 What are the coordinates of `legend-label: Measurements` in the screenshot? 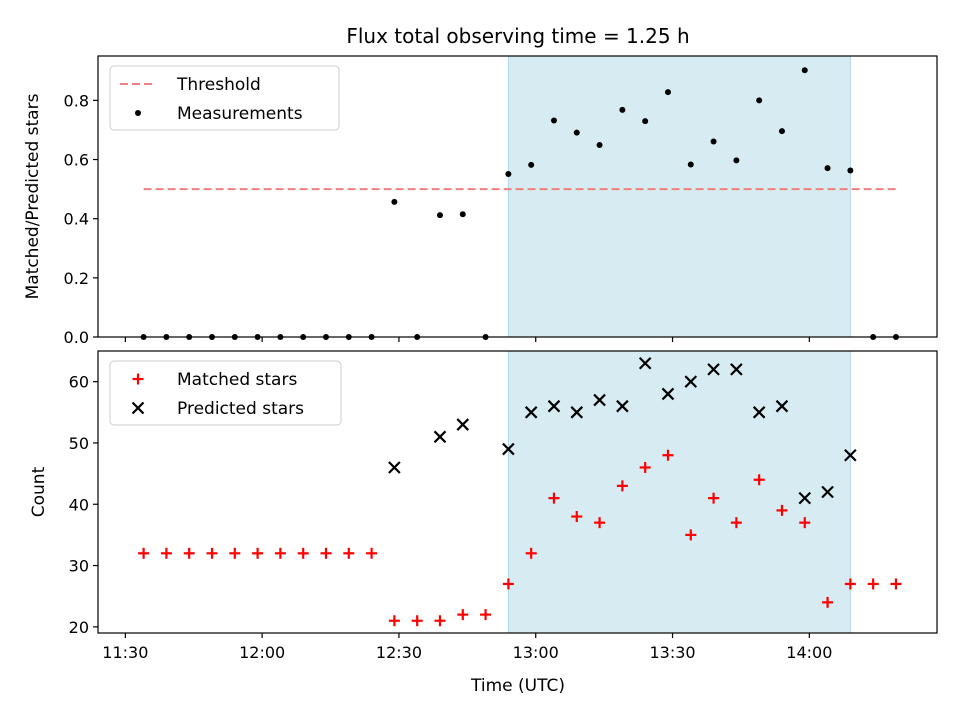 It's located at (240, 114).